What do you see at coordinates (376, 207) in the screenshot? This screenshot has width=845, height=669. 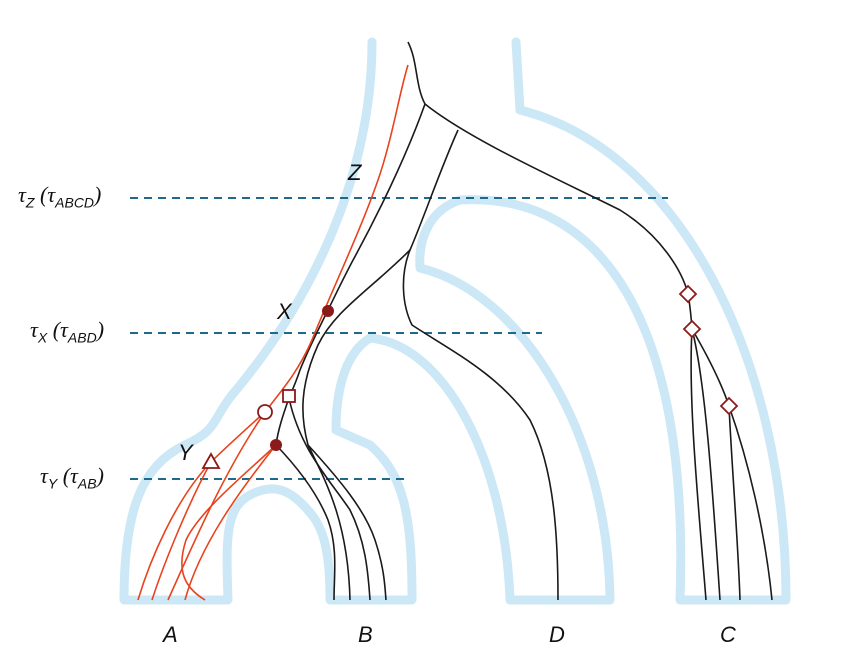 I see `gene-branch-x` at bounding box center [376, 207].